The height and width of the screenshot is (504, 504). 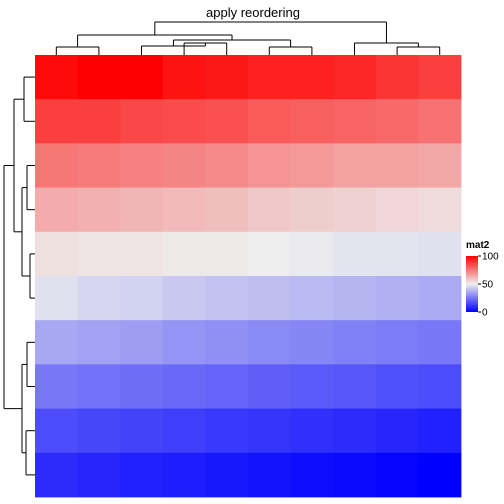 I want to click on legend: mat2 100 50 0, so click(x=482, y=279).